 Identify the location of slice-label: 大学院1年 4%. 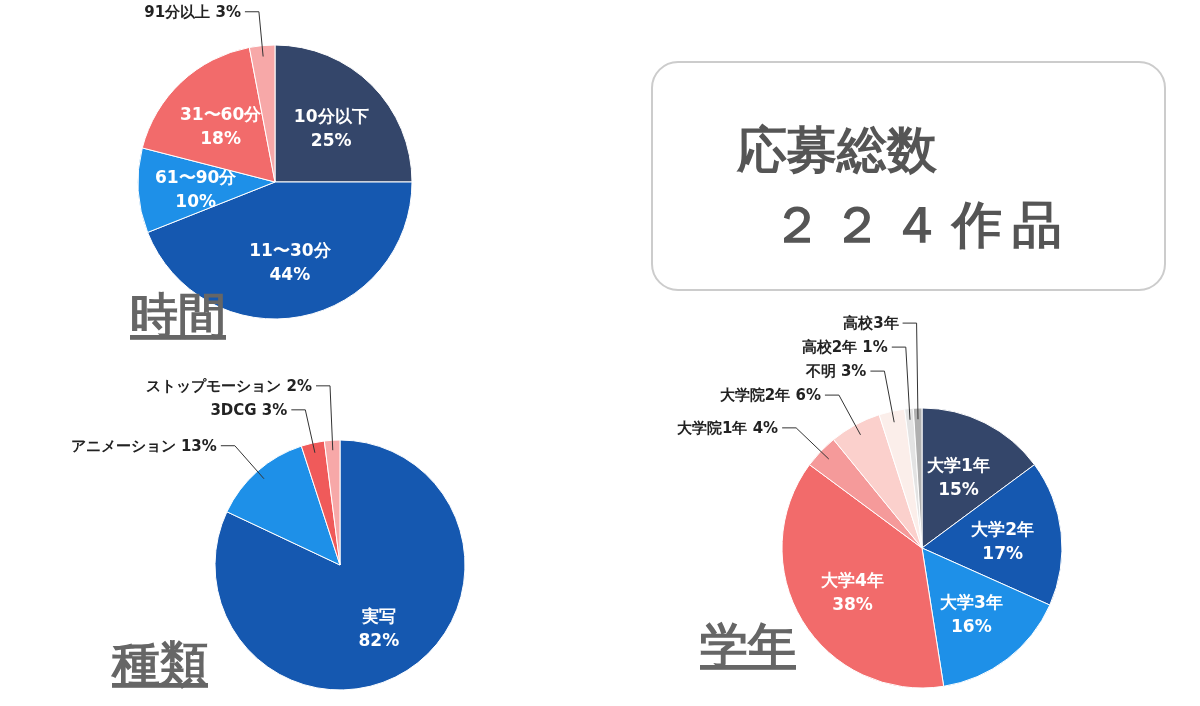
(727, 427).